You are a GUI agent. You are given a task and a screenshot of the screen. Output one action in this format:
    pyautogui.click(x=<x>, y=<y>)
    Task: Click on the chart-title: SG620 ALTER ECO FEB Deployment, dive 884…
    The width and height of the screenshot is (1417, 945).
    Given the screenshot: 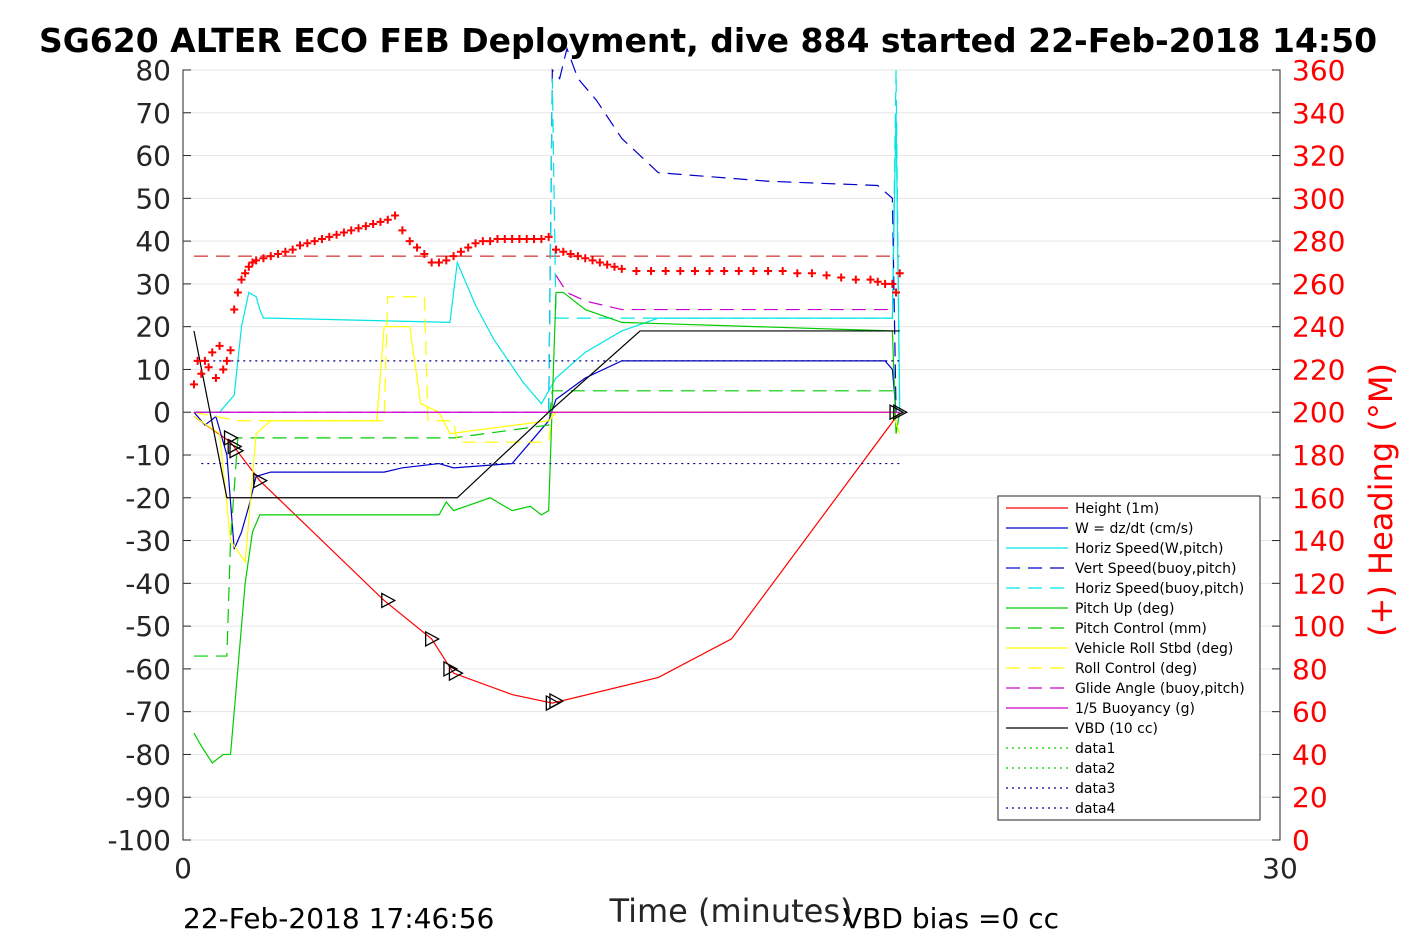 What is the action you would take?
    pyautogui.click(x=708, y=40)
    